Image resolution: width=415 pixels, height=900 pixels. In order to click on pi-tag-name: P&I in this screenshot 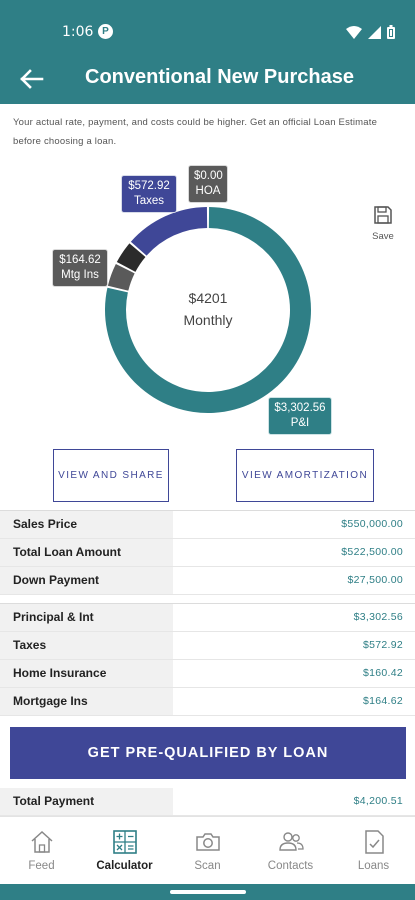, I will do `click(300, 423)`.